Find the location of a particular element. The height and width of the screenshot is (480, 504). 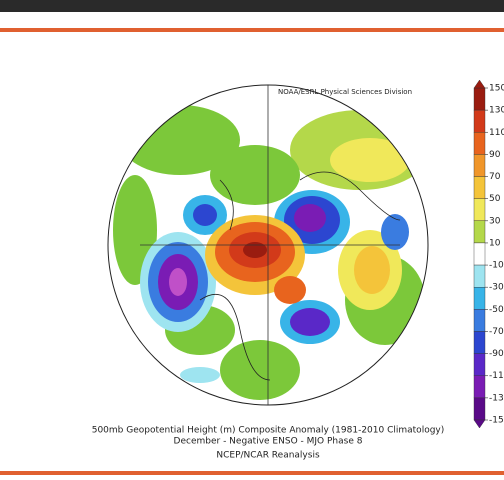

caption-line: NCEP/NCAR Reanalysis is located at coordinates (268, 456).